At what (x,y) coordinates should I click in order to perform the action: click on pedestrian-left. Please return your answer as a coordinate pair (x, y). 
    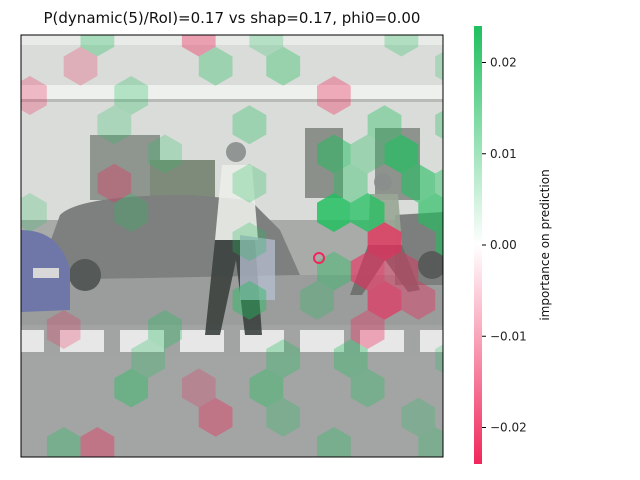
    Looking at the image, I should click on (240, 238).